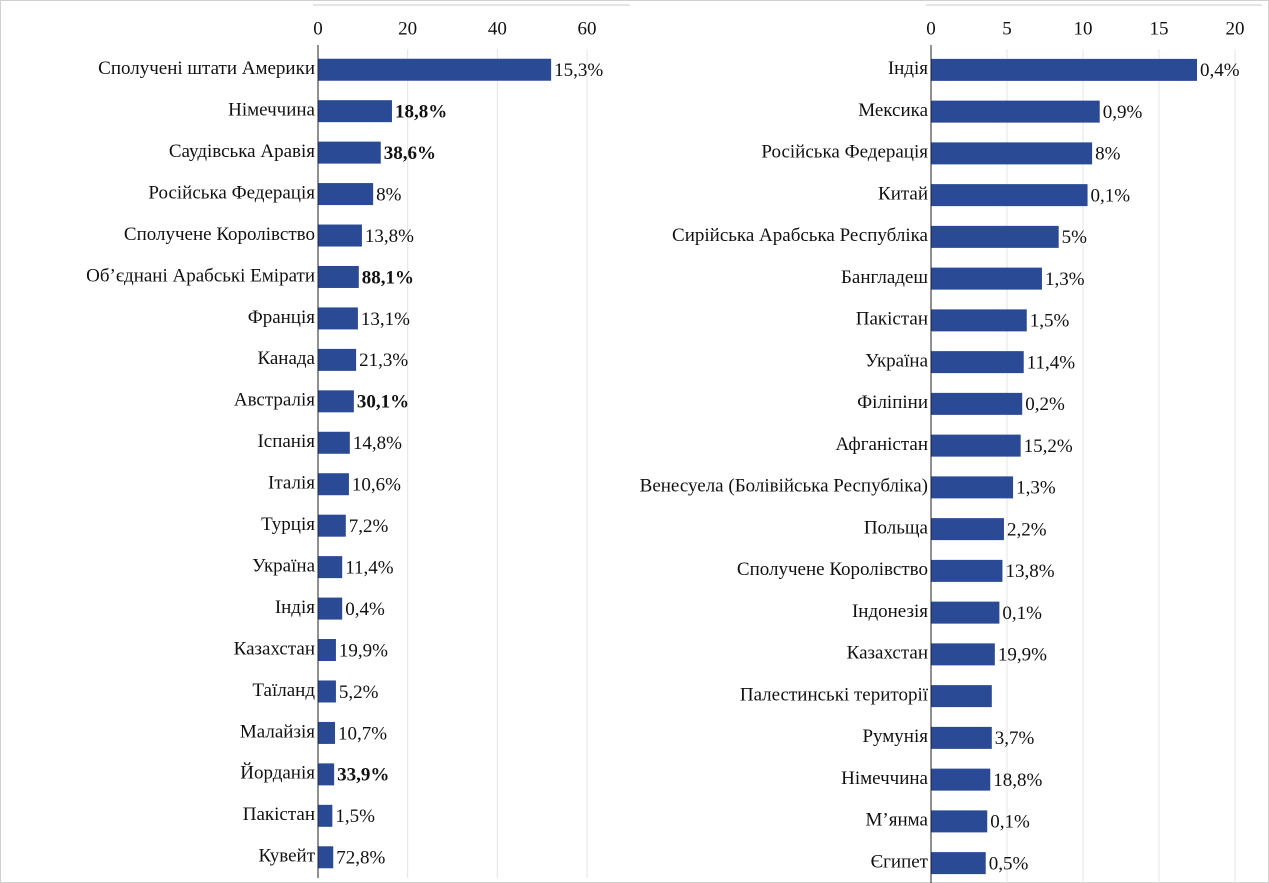  What do you see at coordinates (900, 861) in the screenshot?
I see `category-label: Єгипет` at bounding box center [900, 861].